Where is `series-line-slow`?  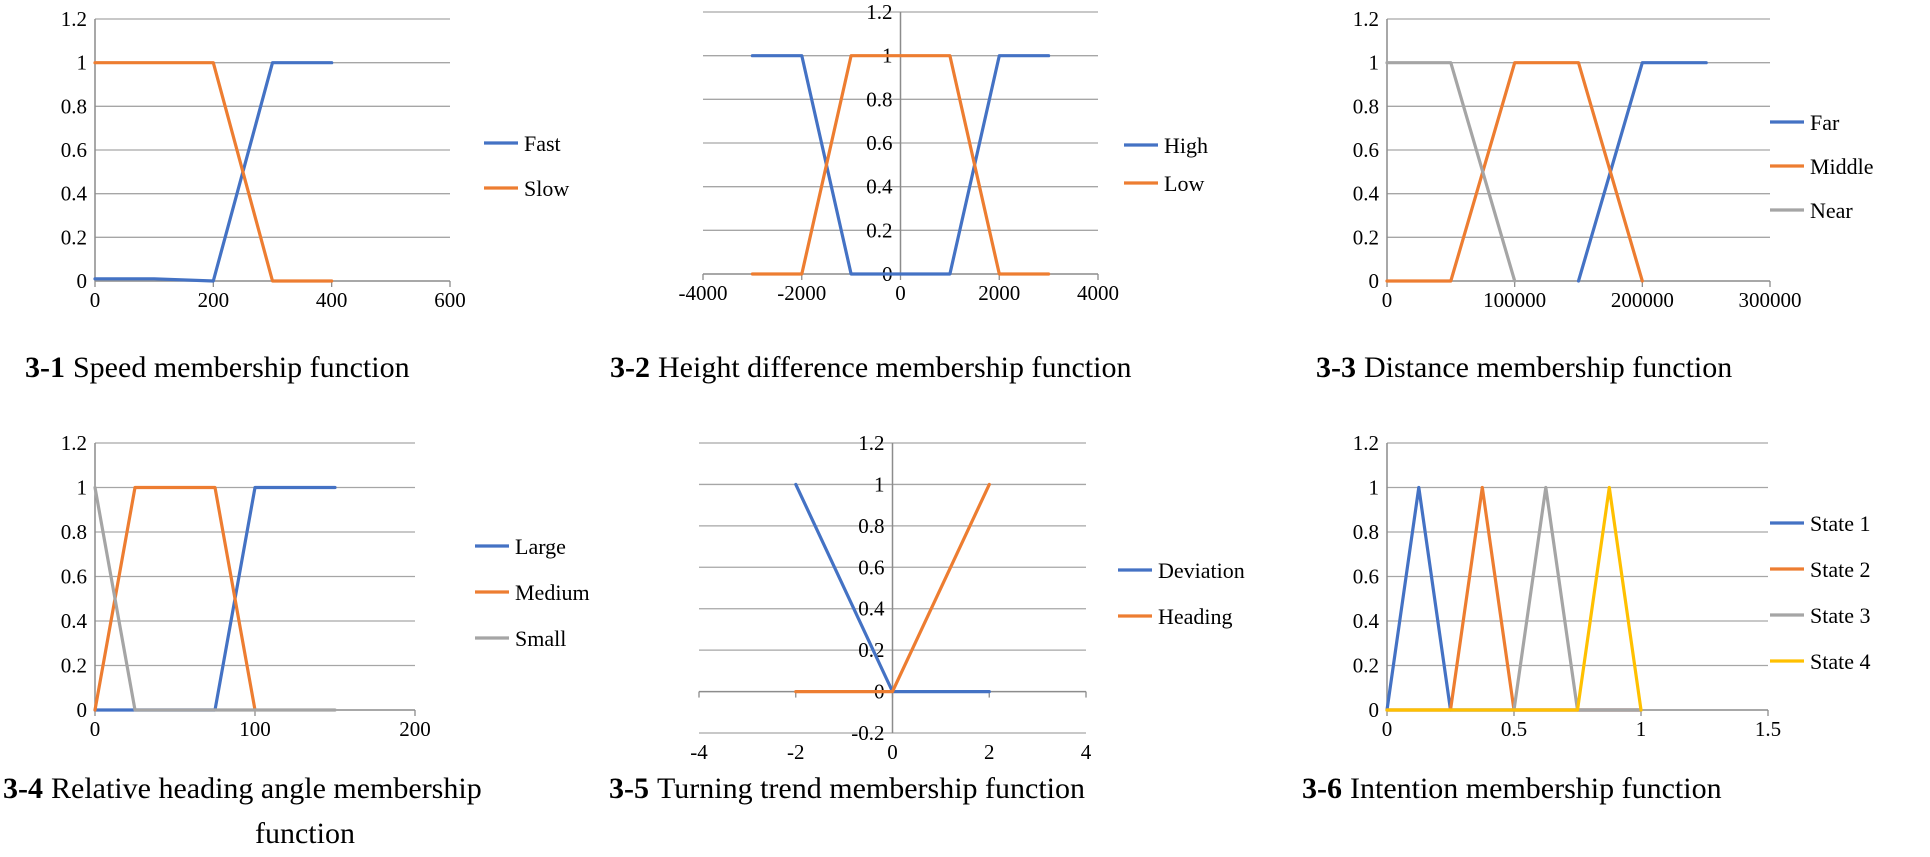
series-line-slow is located at coordinates (213, 172).